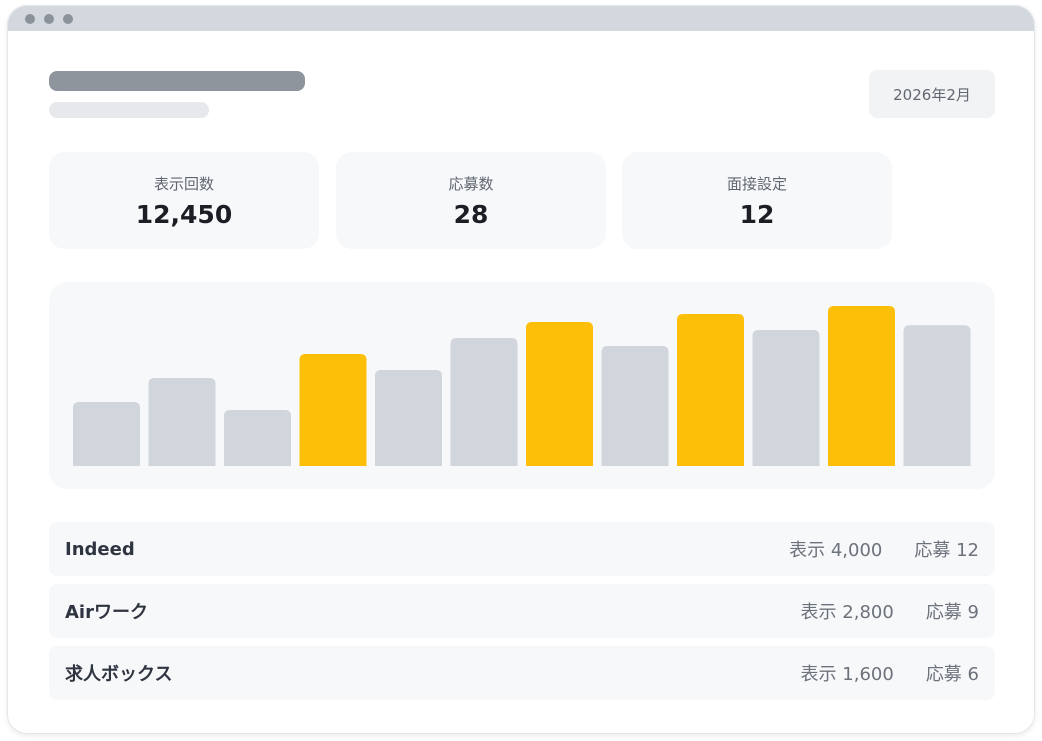 This screenshot has width=1042, height=741. I want to click on window-maximize-dot, so click(68, 19).